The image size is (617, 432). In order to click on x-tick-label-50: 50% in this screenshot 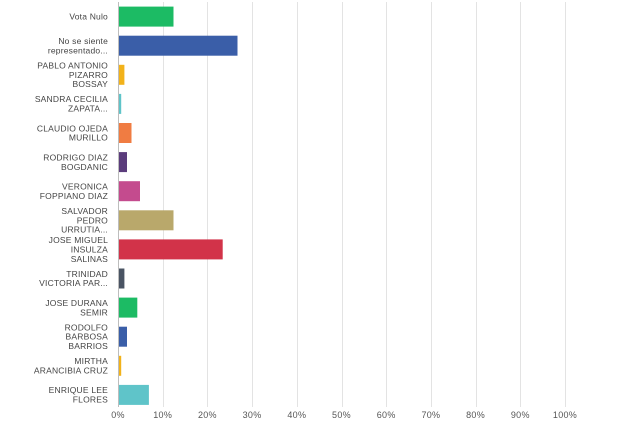, I will do `click(341, 415)`.